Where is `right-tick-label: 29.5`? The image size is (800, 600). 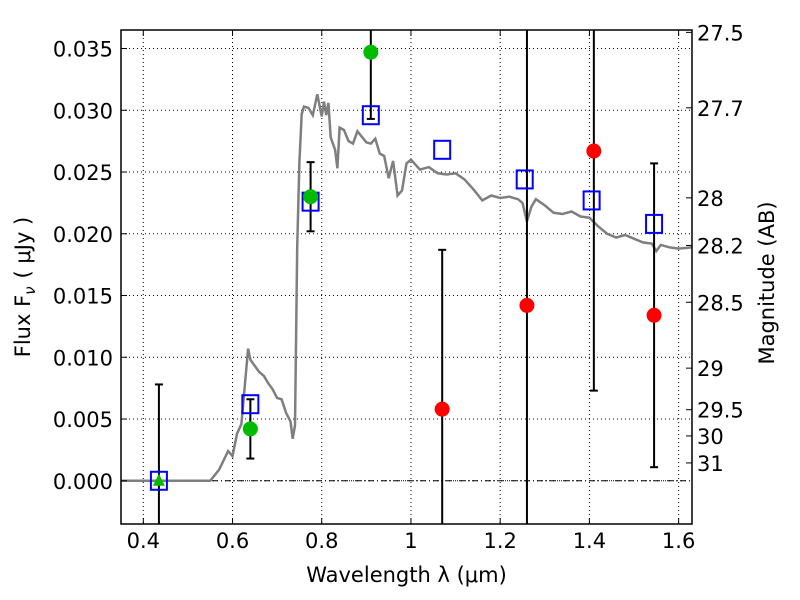
right-tick-label: 29.5 is located at coordinates (720, 411).